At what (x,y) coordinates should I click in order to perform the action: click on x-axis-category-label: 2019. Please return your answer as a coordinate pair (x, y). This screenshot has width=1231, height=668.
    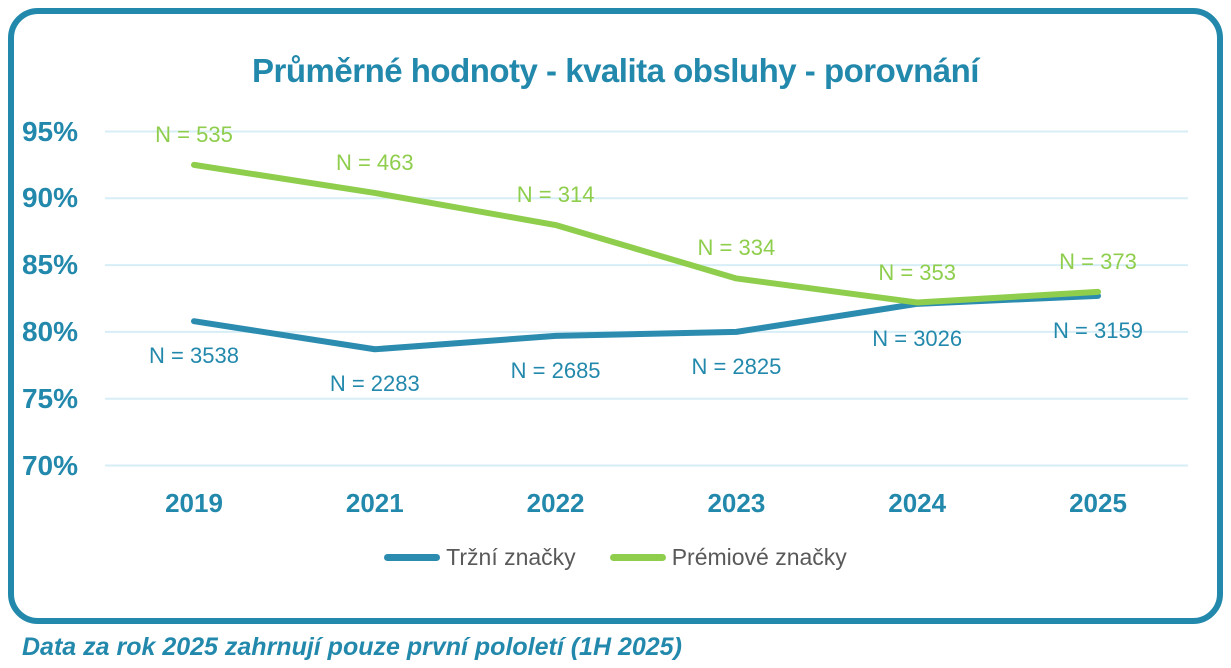
    Looking at the image, I should click on (194, 503).